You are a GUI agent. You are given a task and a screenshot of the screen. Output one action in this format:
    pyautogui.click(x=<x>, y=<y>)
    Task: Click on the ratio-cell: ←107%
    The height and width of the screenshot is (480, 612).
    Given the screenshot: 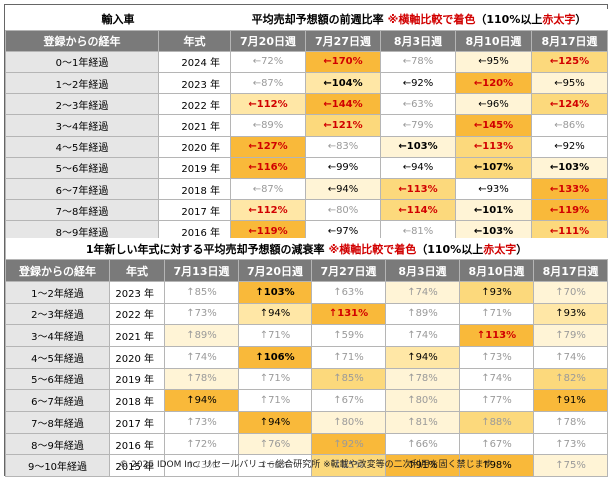 What is the action you would take?
    pyautogui.click(x=493, y=168)
    